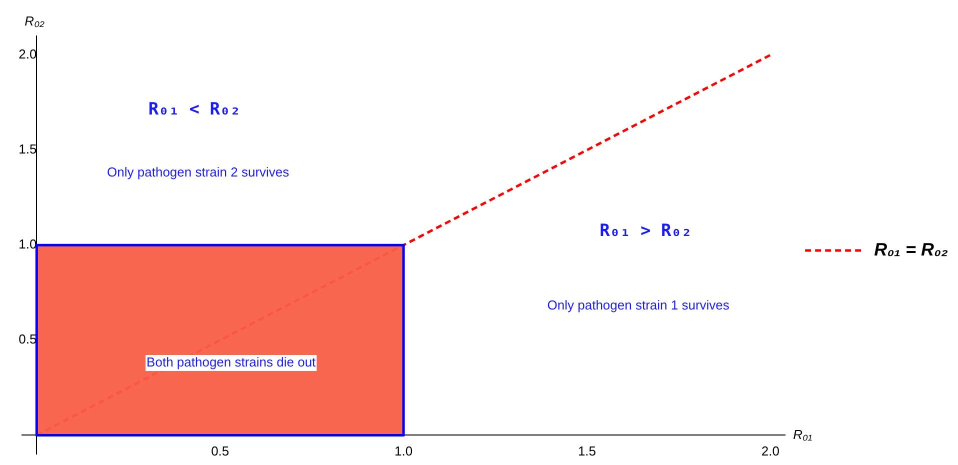  I want to click on y-axis-title: R₀₂, so click(34, 21).